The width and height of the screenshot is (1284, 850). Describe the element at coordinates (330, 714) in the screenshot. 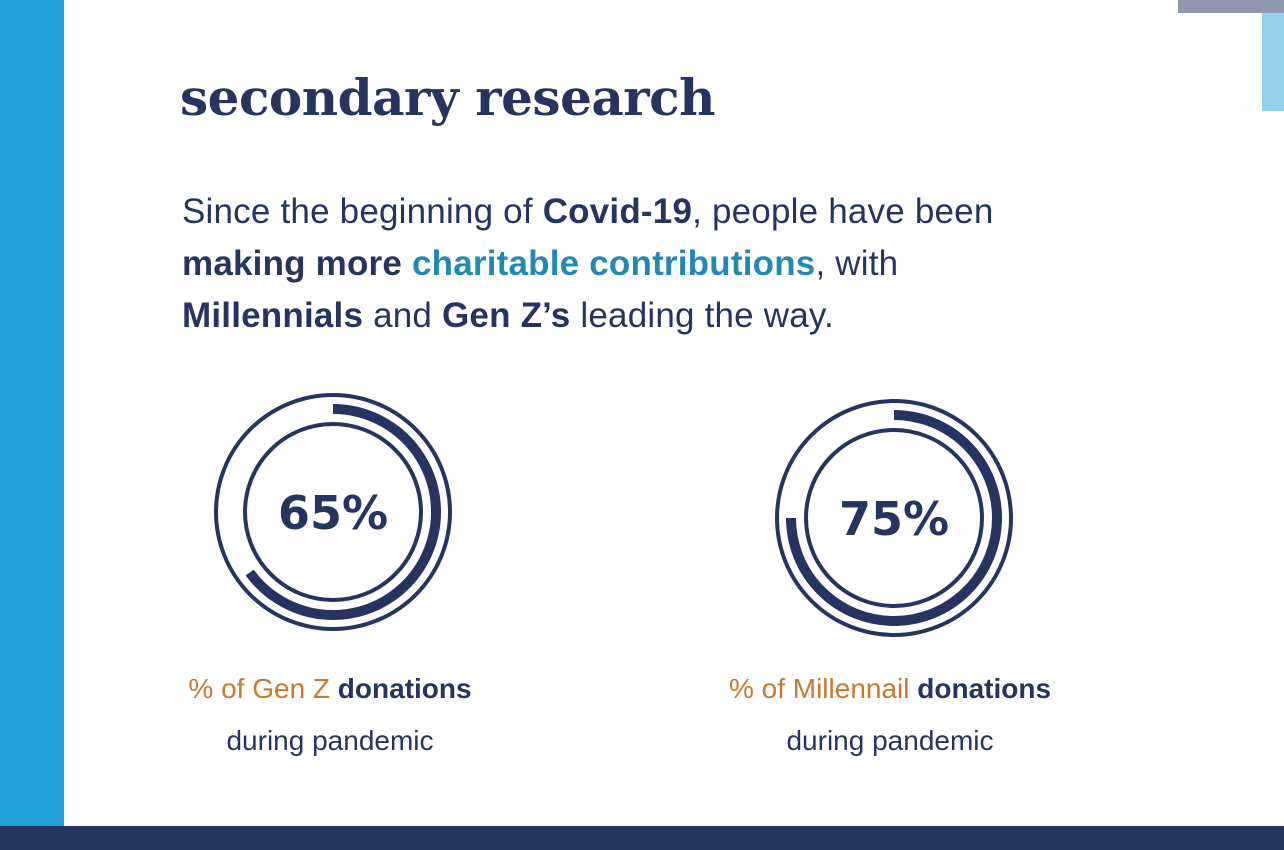

I see `gen-z-caption: % of Gen Z donations during pandemic` at that location.